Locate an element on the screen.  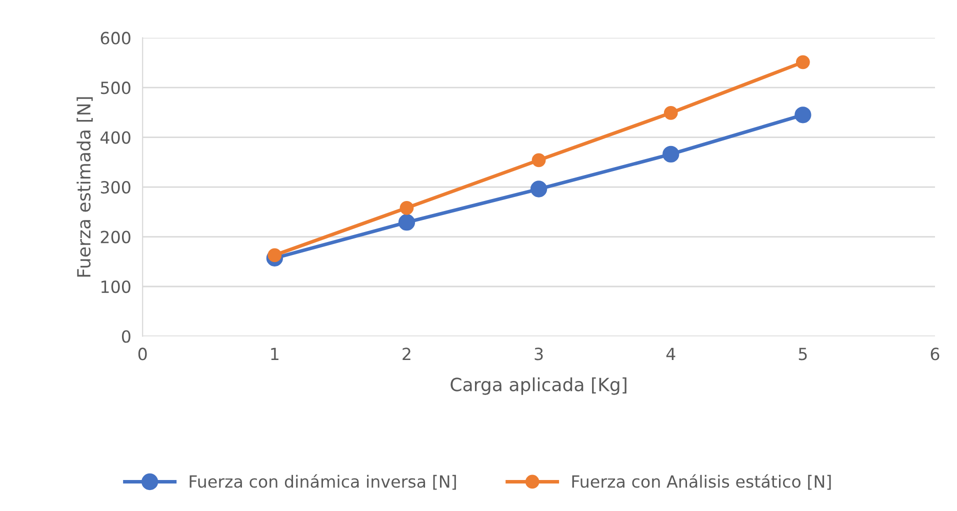
x-tick-label: 4 is located at coordinates (671, 354).